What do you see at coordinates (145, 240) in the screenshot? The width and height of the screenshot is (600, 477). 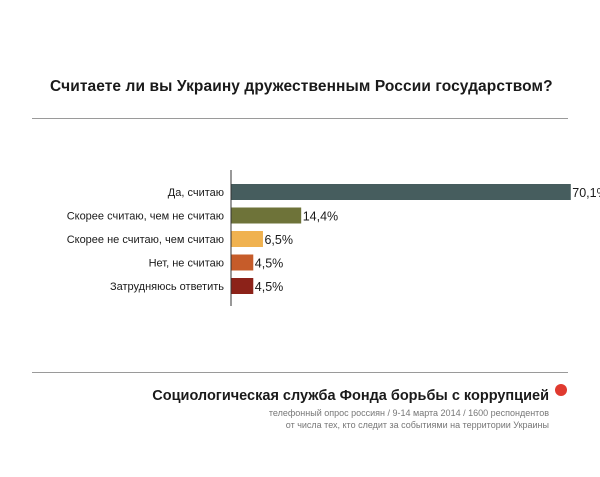 I see `category-label: Скорее не считаю, чем считаю` at bounding box center [145, 240].